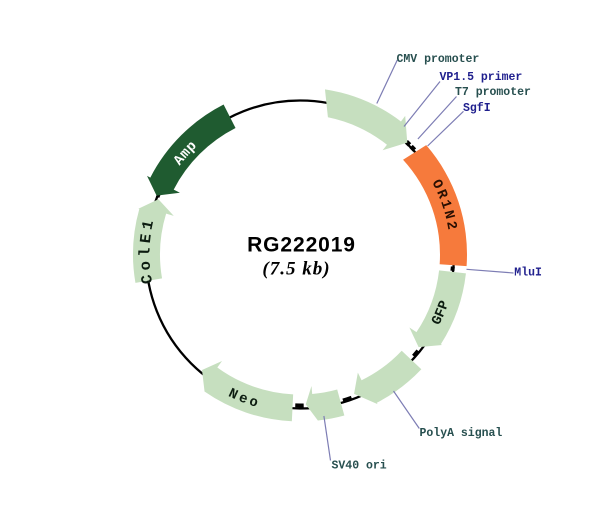 This screenshot has width=600, height=509. I want to click on svg-text: RG222019, so click(301, 245).